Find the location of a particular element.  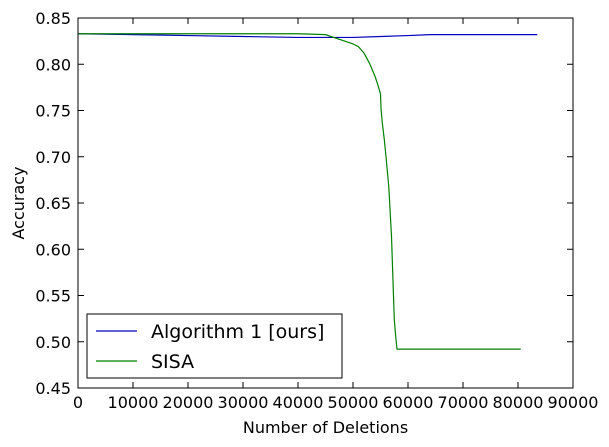

x-tick-label-9: 90000 is located at coordinates (573, 402).